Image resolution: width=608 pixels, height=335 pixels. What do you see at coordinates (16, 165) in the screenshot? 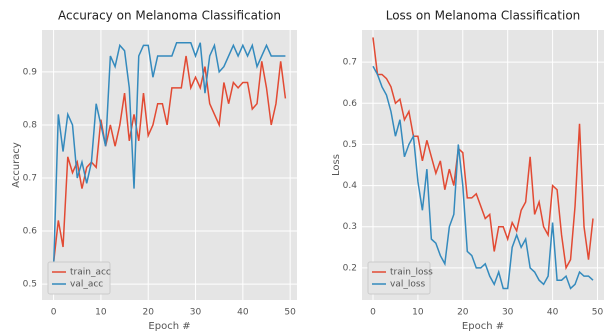
I see `y-axis-label: Accuracy` at bounding box center [16, 165].